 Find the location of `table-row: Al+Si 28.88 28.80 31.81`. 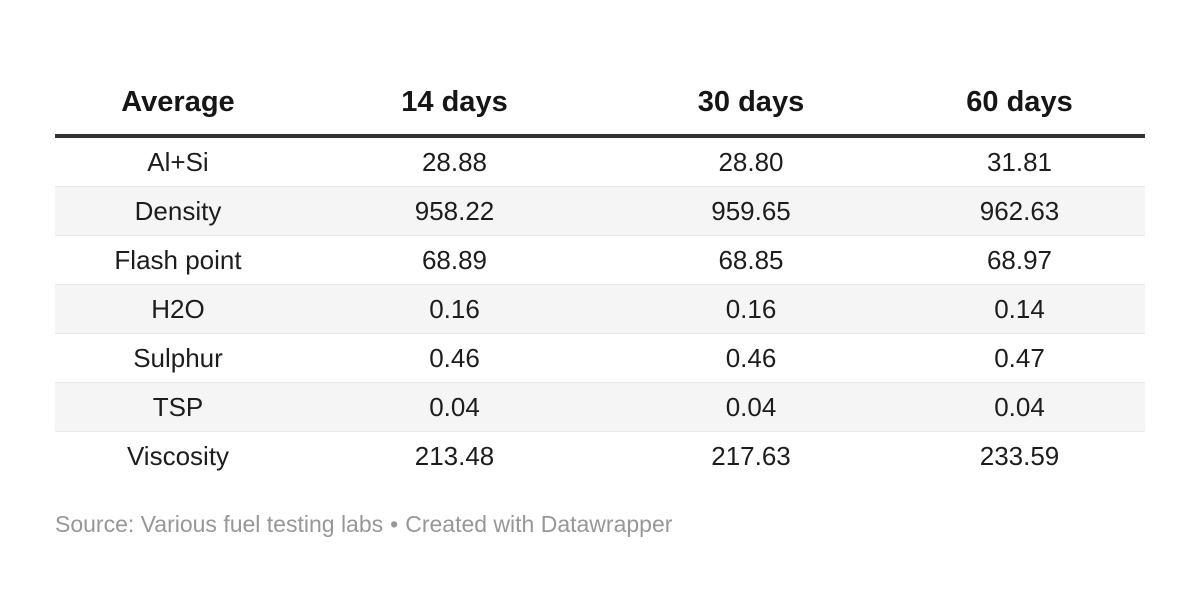

table-row: Al+Si 28.88 28.80 31.81 is located at coordinates (600, 161).